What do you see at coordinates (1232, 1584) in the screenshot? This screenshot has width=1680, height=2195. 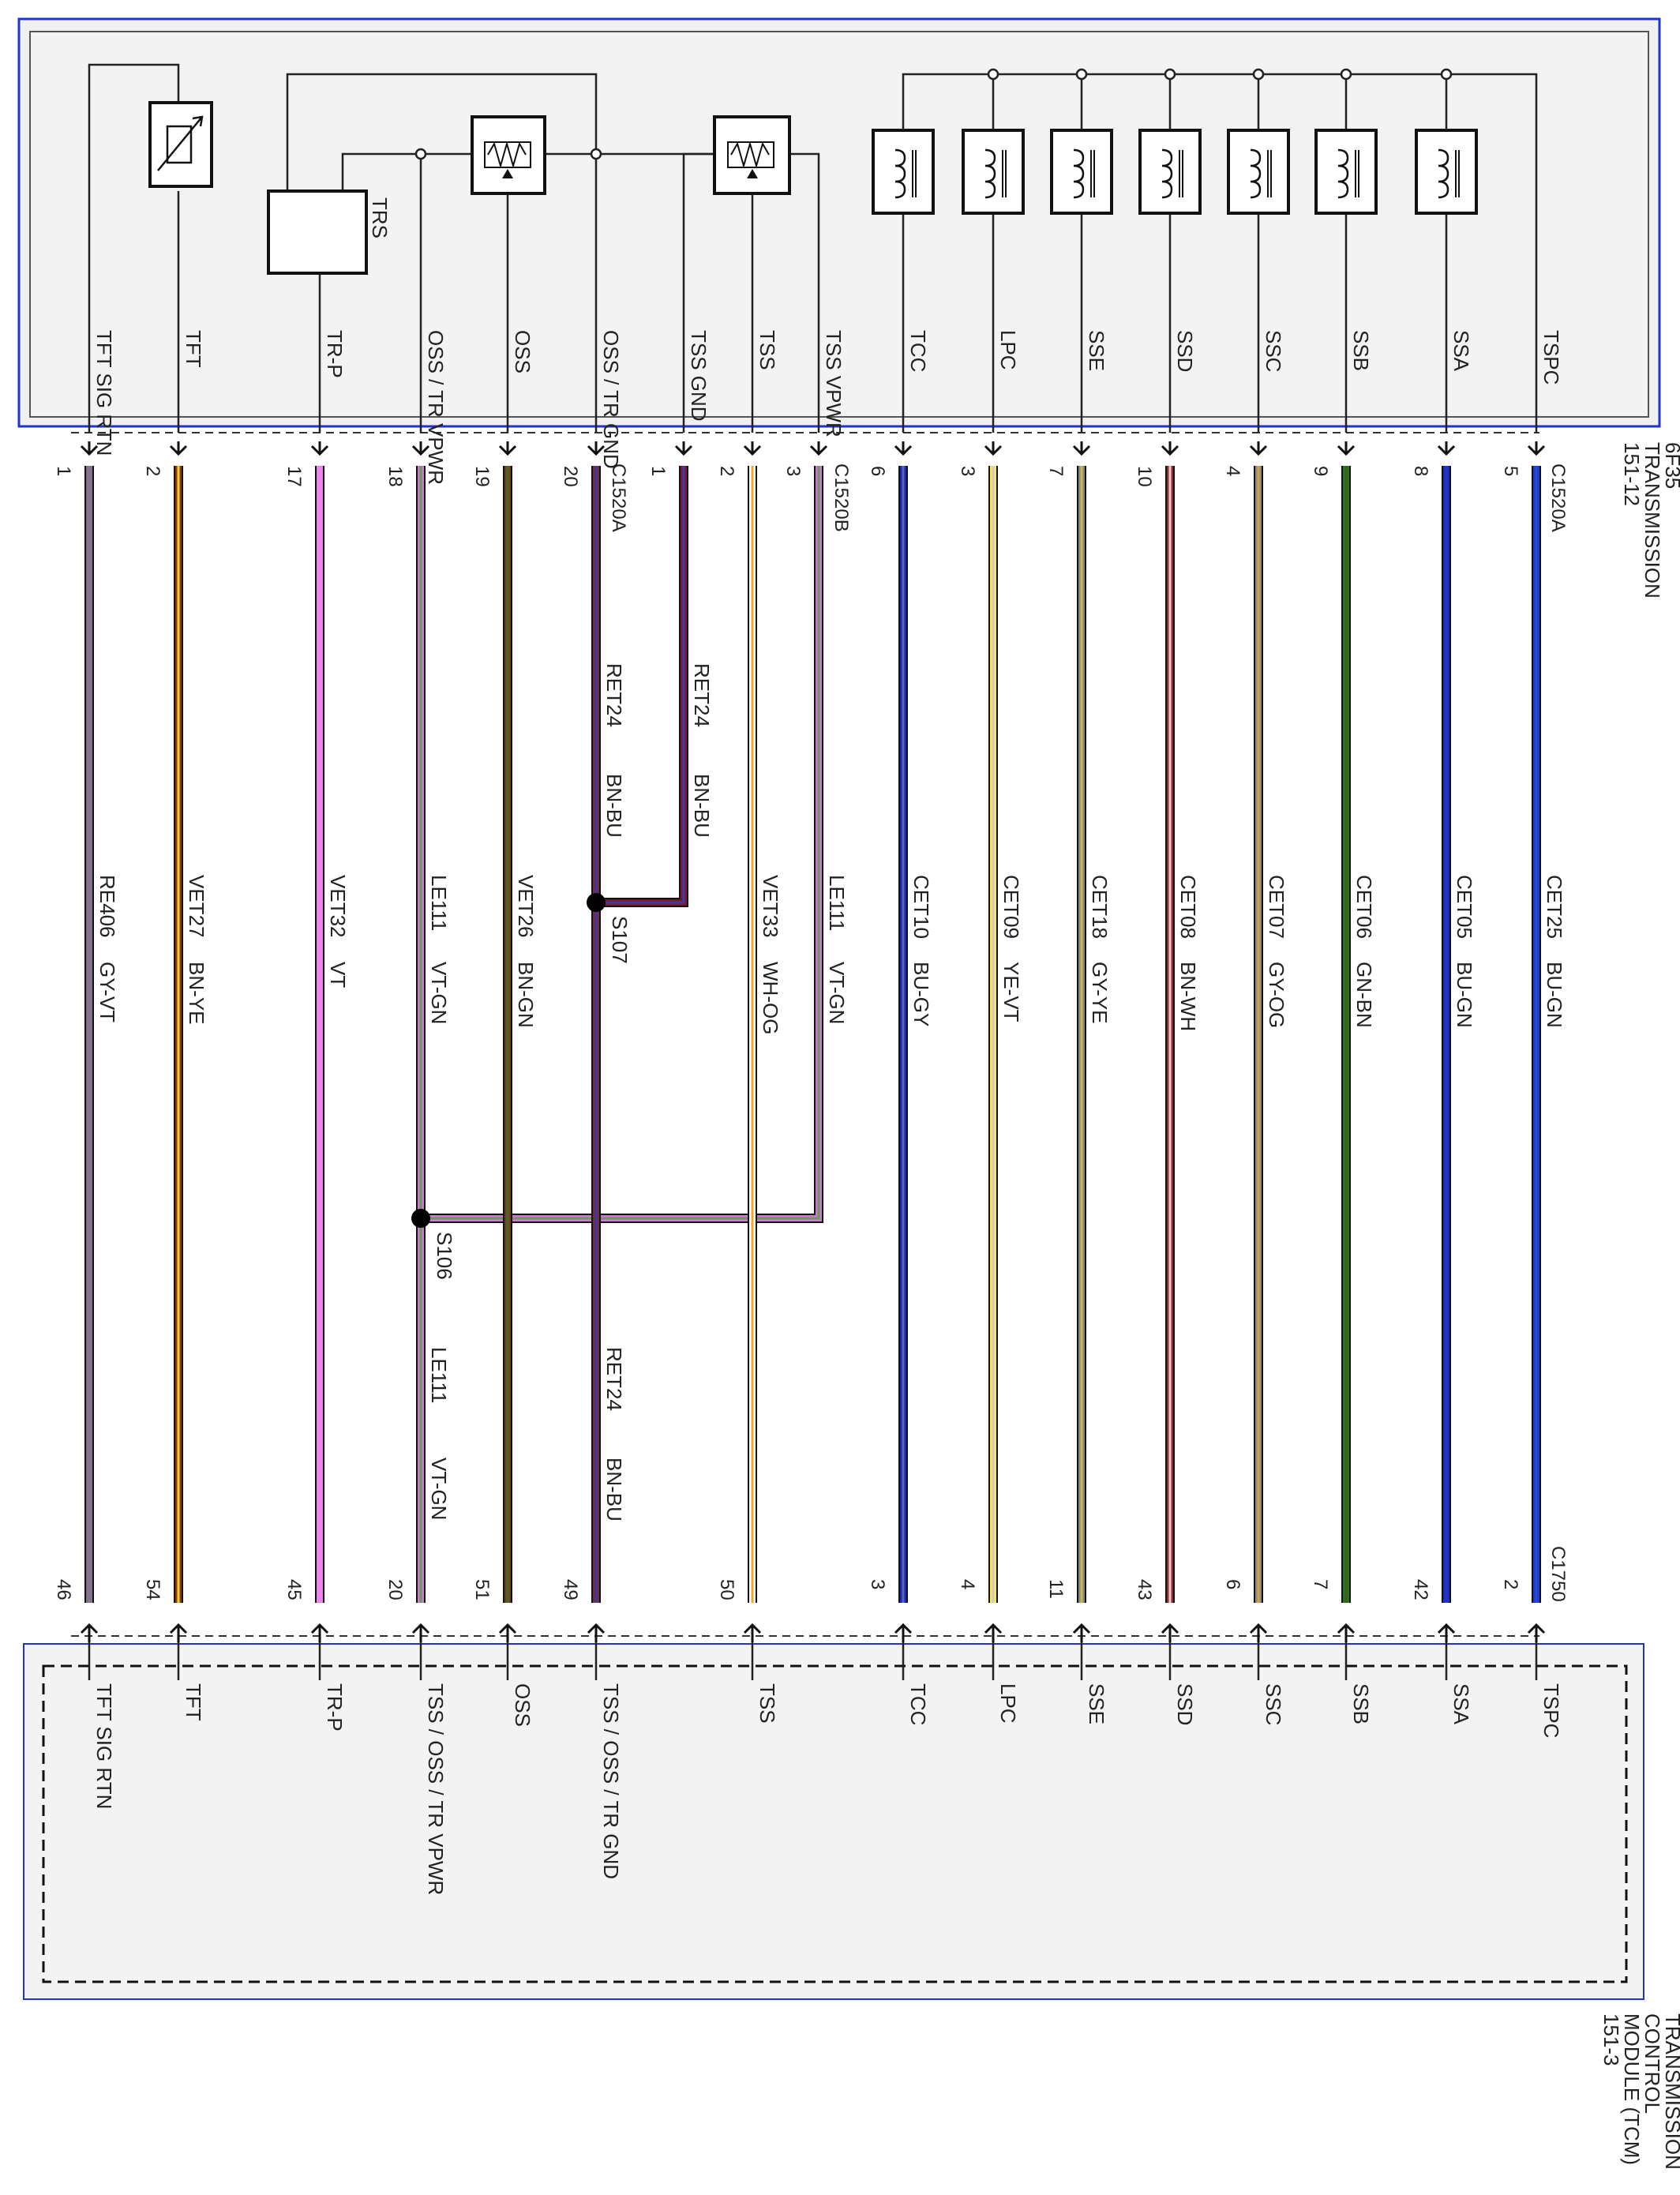 I see `pin-bottom-ssc: 6` at bounding box center [1232, 1584].